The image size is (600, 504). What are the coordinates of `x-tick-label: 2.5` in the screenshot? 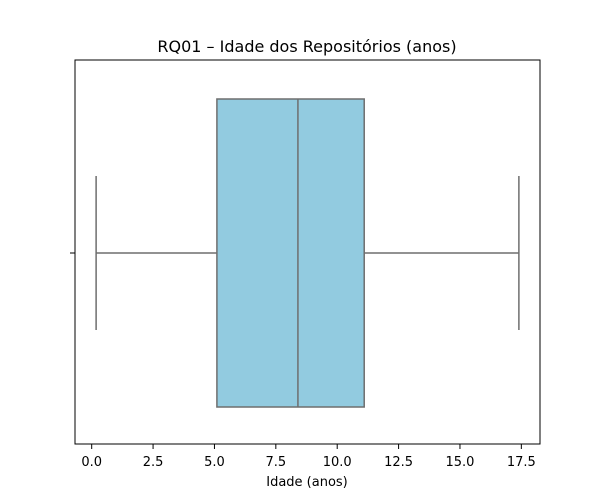 It's located at (153, 462).